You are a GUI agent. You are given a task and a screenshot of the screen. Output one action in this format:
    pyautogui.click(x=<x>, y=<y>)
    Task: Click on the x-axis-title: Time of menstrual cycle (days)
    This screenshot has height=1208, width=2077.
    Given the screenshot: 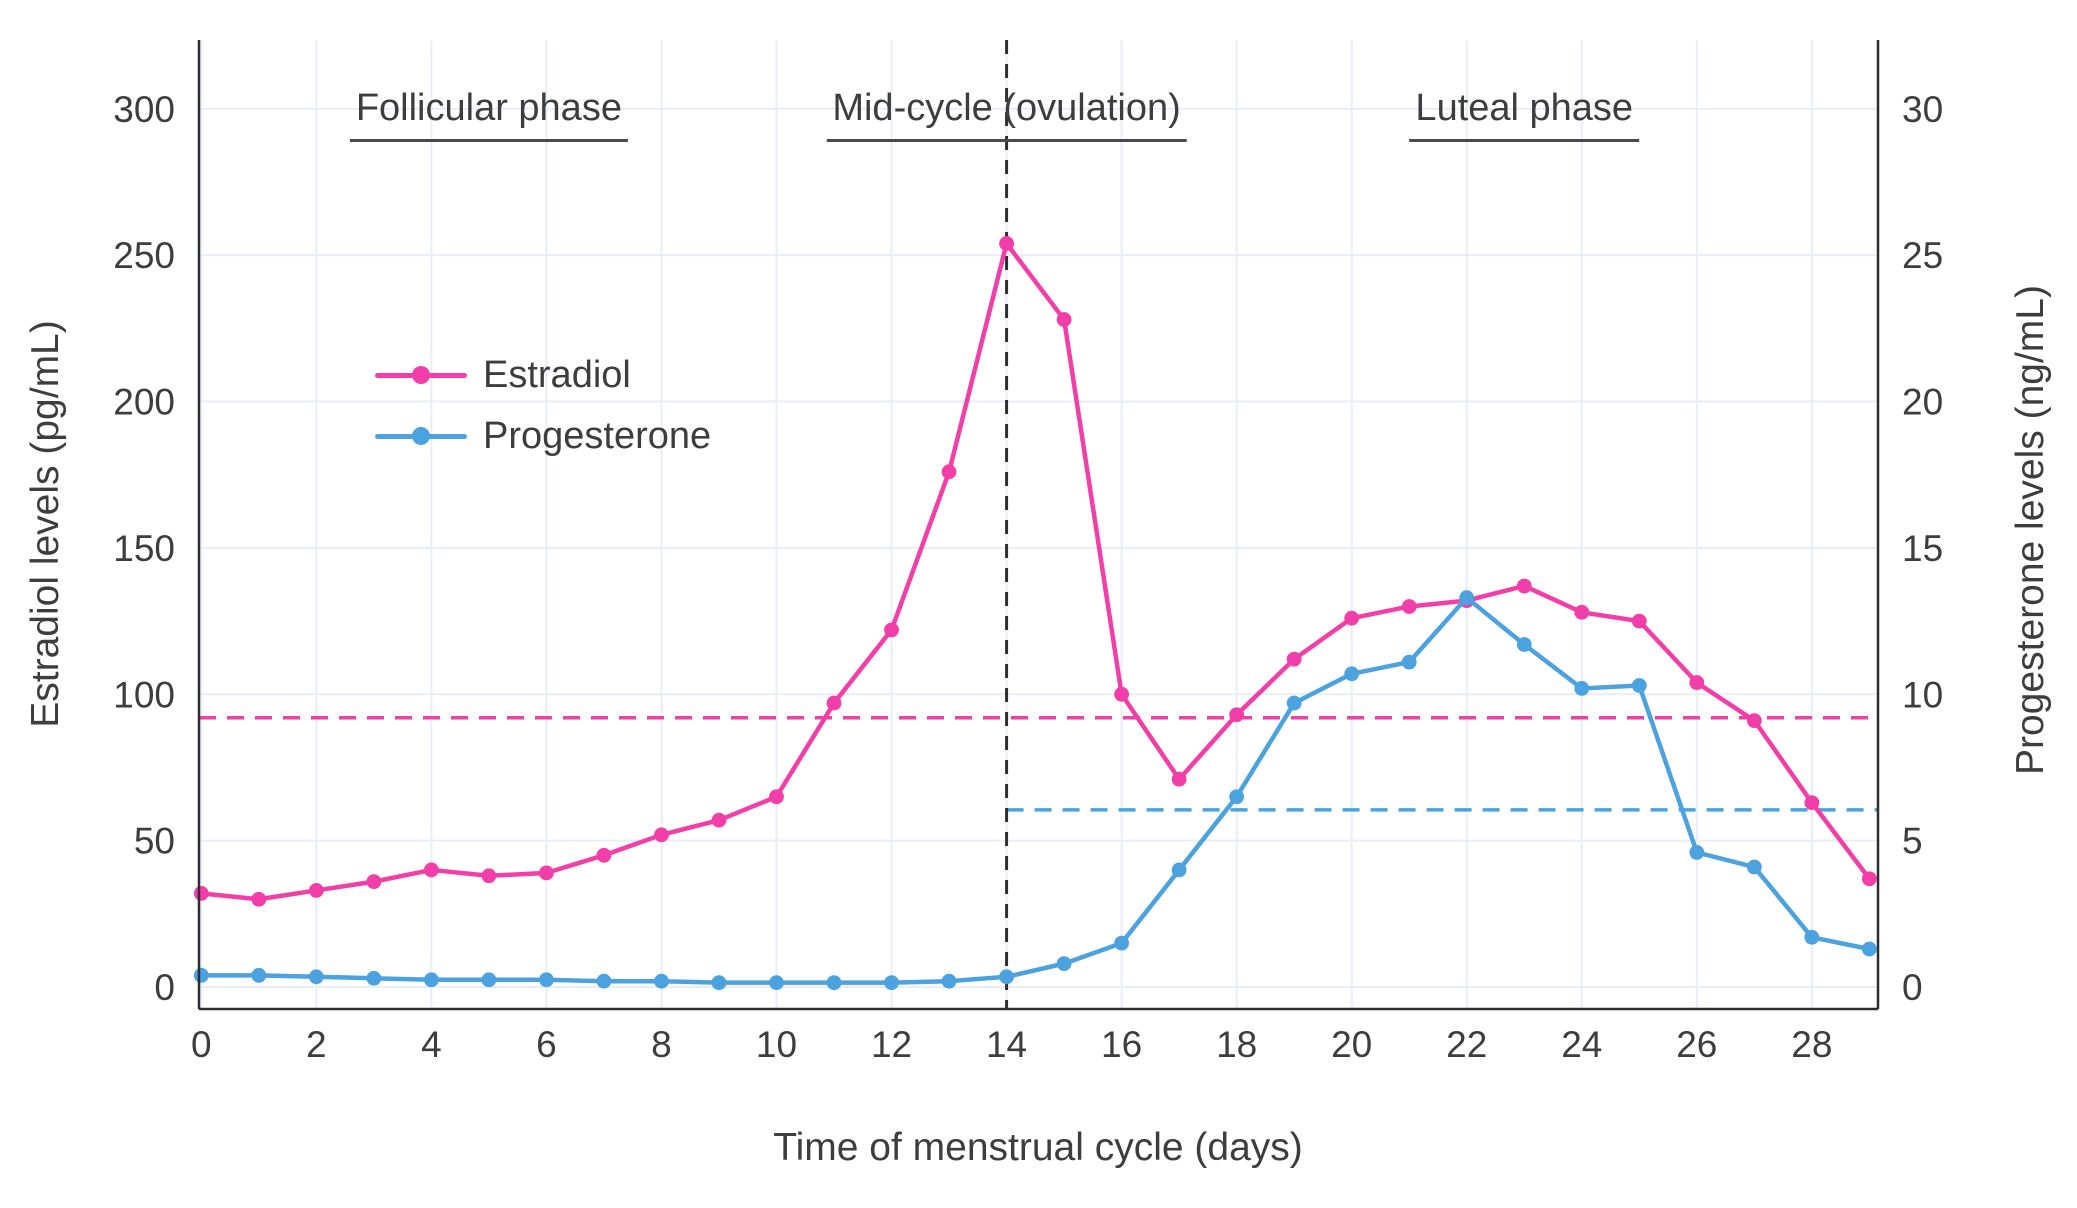 What is the action you would take?
    pyautogui.click(x=1038, y=1147)
    